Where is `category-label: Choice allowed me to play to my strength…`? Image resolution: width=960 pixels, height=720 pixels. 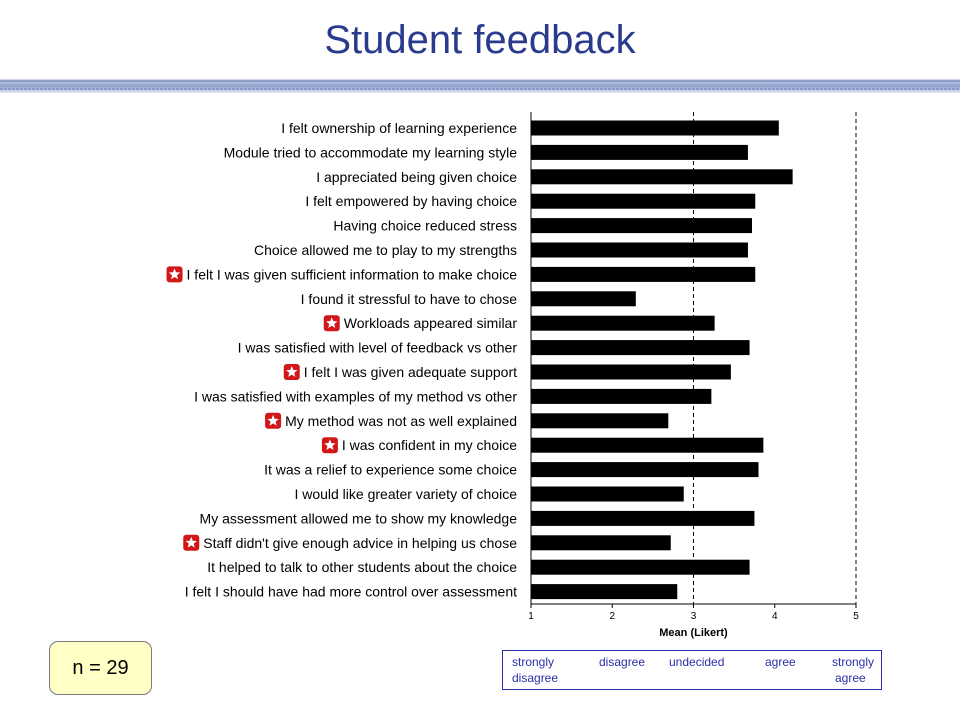 category-label: Choice allowed me to play to my strength… is located at coordinates (385, 250).